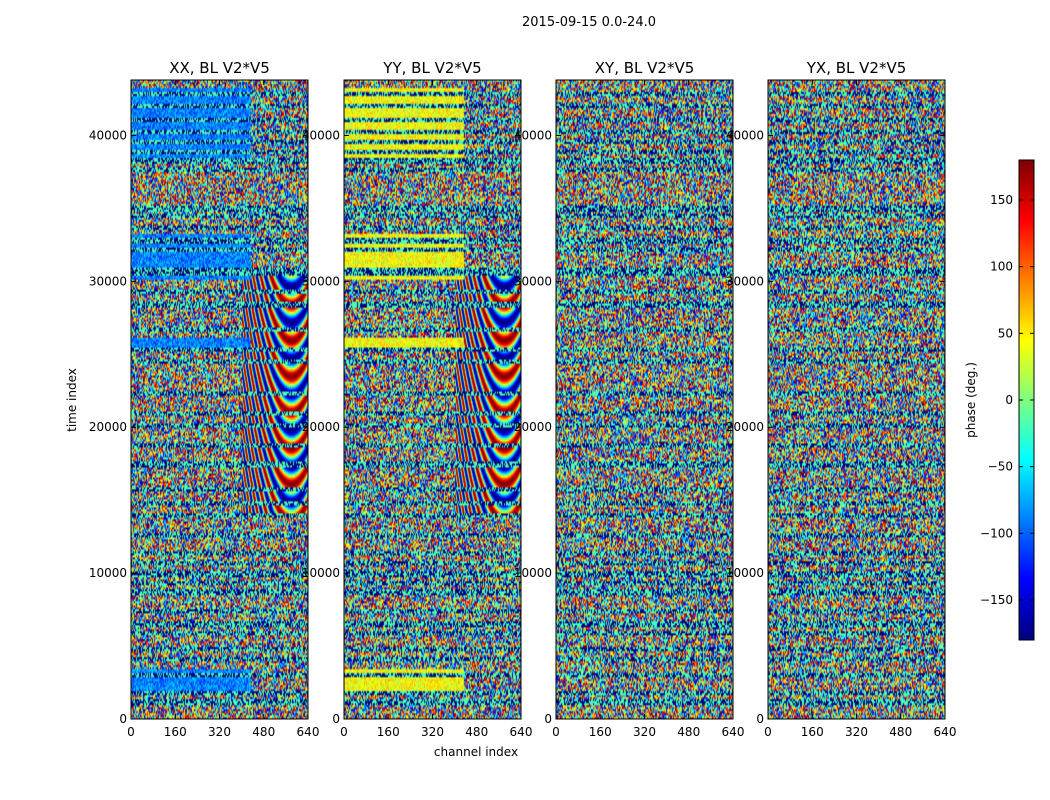 This screenshot has height=800, width=1050. I want to click on colorbar-tick-label: 50, so click(1005, 333).